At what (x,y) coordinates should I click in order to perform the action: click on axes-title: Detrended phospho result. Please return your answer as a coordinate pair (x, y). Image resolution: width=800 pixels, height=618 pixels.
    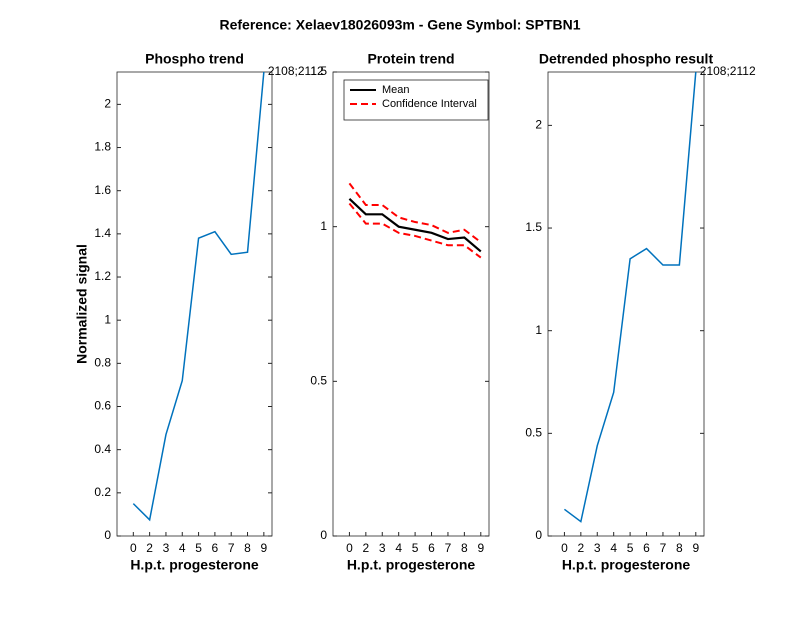
    Looking at the image, I should click on (626, 59).